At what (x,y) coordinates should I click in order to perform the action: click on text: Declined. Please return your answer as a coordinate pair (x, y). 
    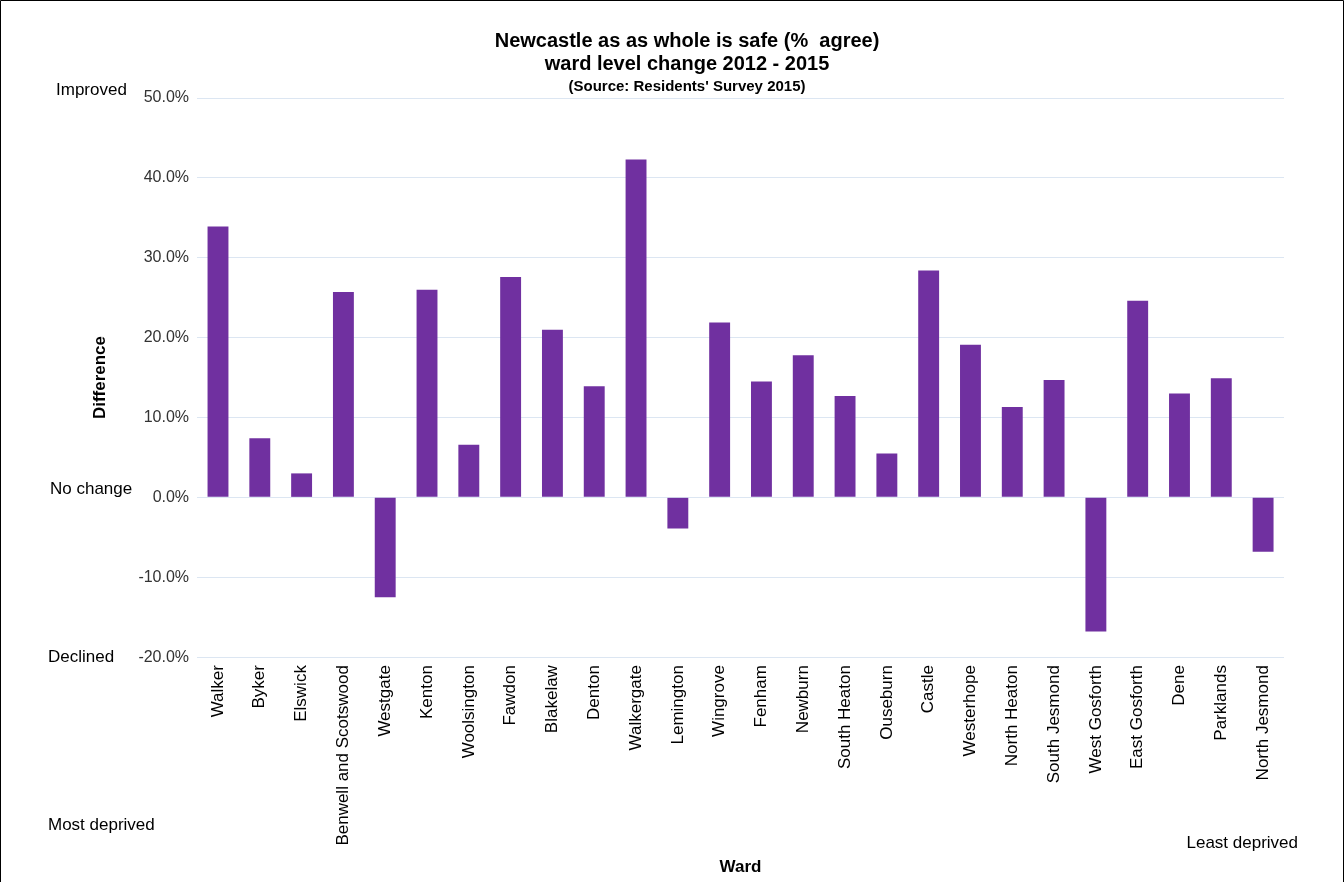
    Looking at the image, I should click on (81, 656).